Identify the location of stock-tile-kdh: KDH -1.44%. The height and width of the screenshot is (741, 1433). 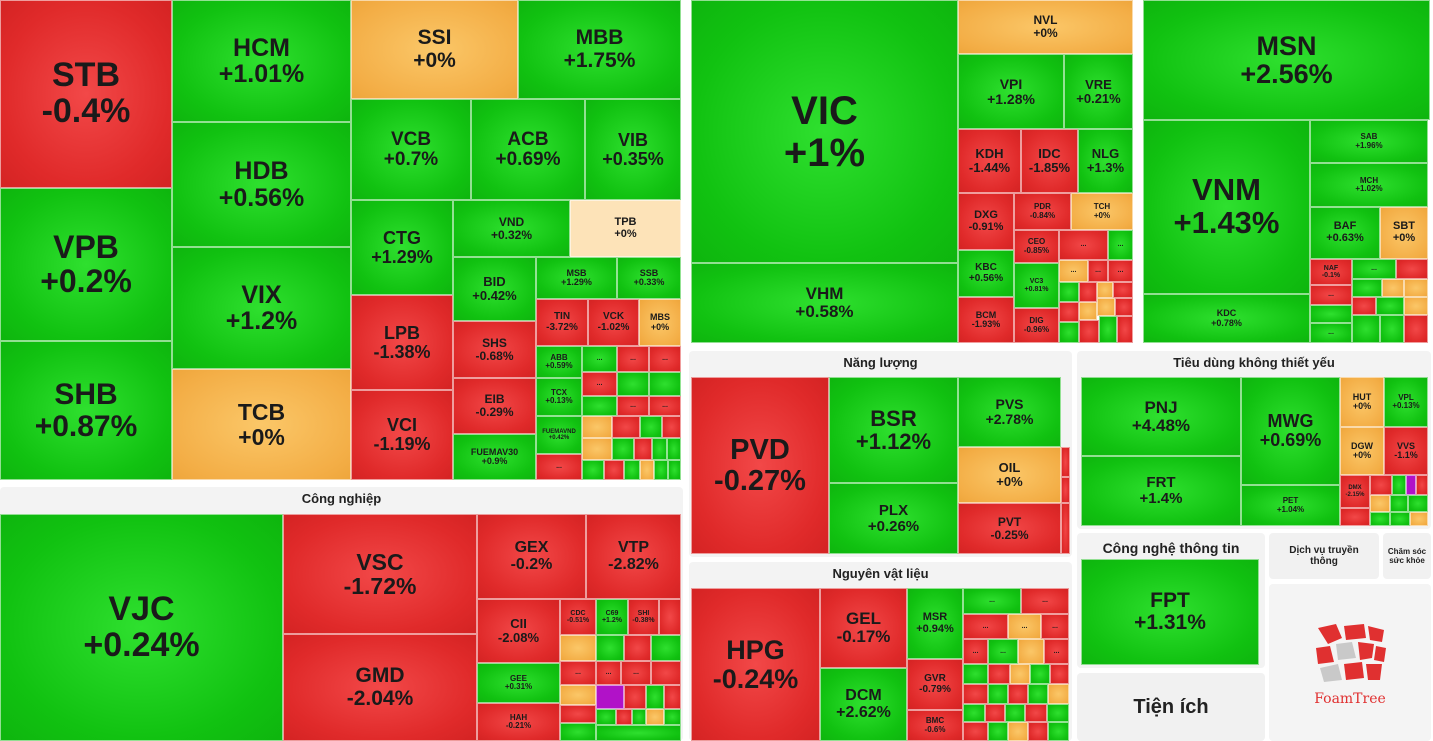
(989, 161).